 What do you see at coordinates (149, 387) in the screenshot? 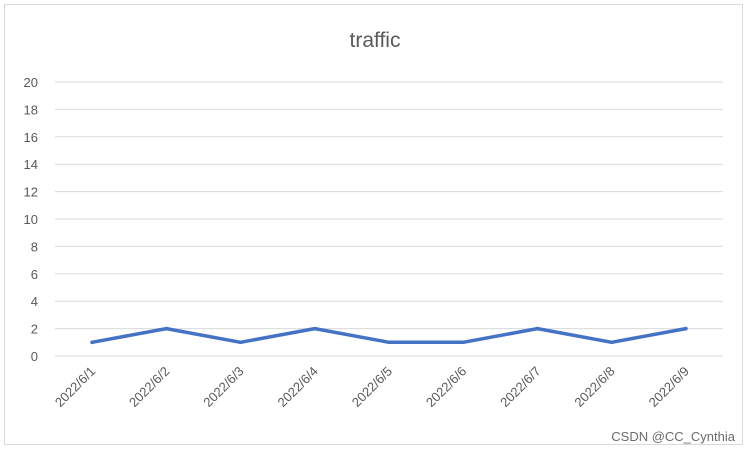
I see `x-tick-label: 2022/6/2` at bounding box center [149, 387].